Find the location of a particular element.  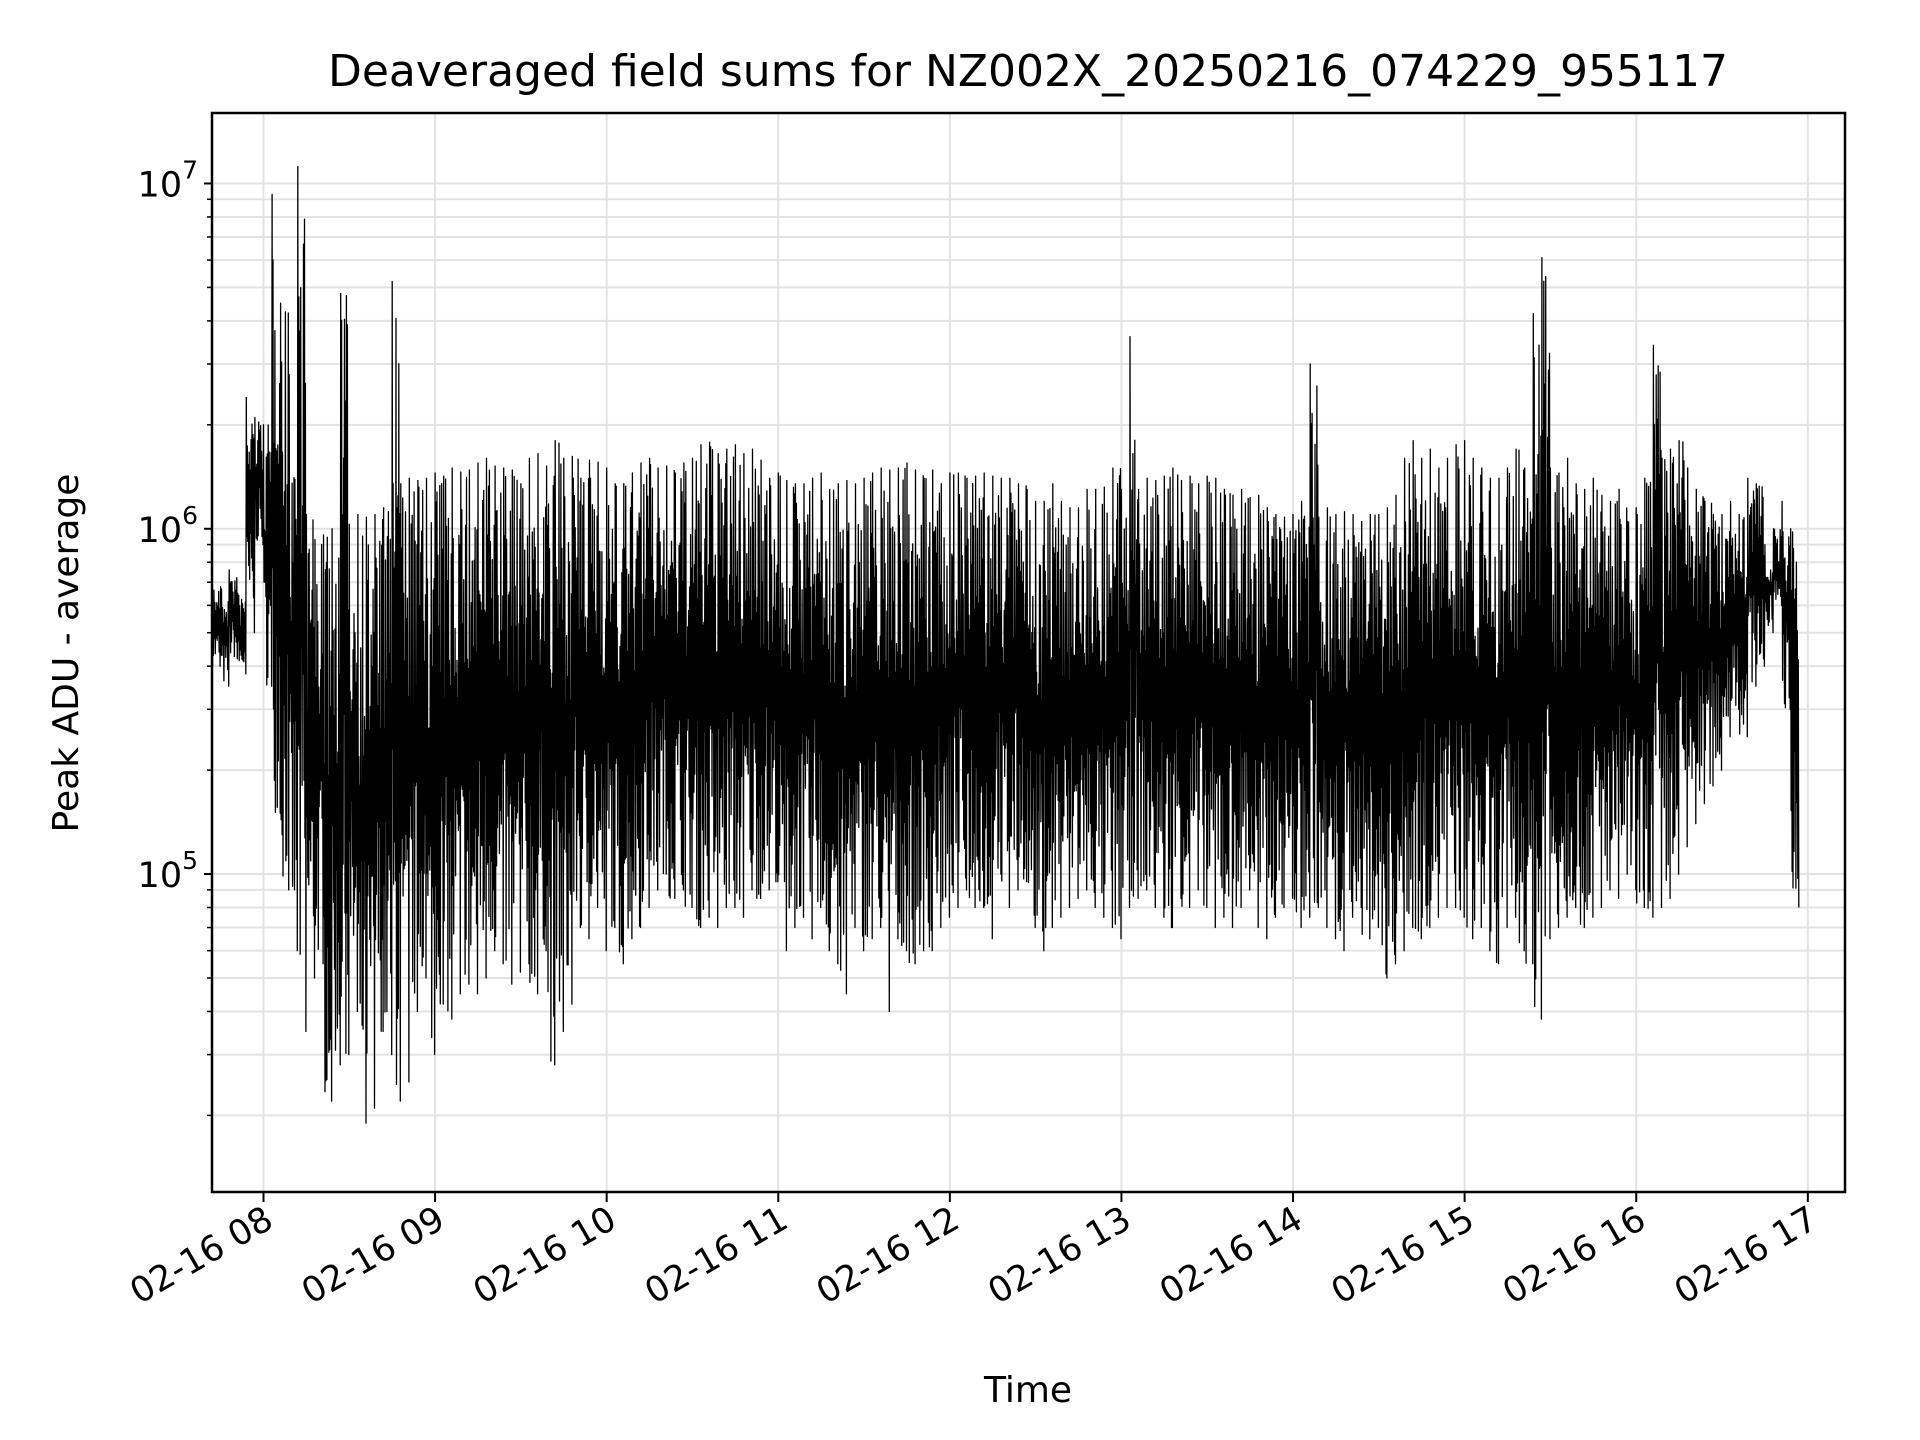

x-axis-label: Time is located at coordinates (1027, 1390).